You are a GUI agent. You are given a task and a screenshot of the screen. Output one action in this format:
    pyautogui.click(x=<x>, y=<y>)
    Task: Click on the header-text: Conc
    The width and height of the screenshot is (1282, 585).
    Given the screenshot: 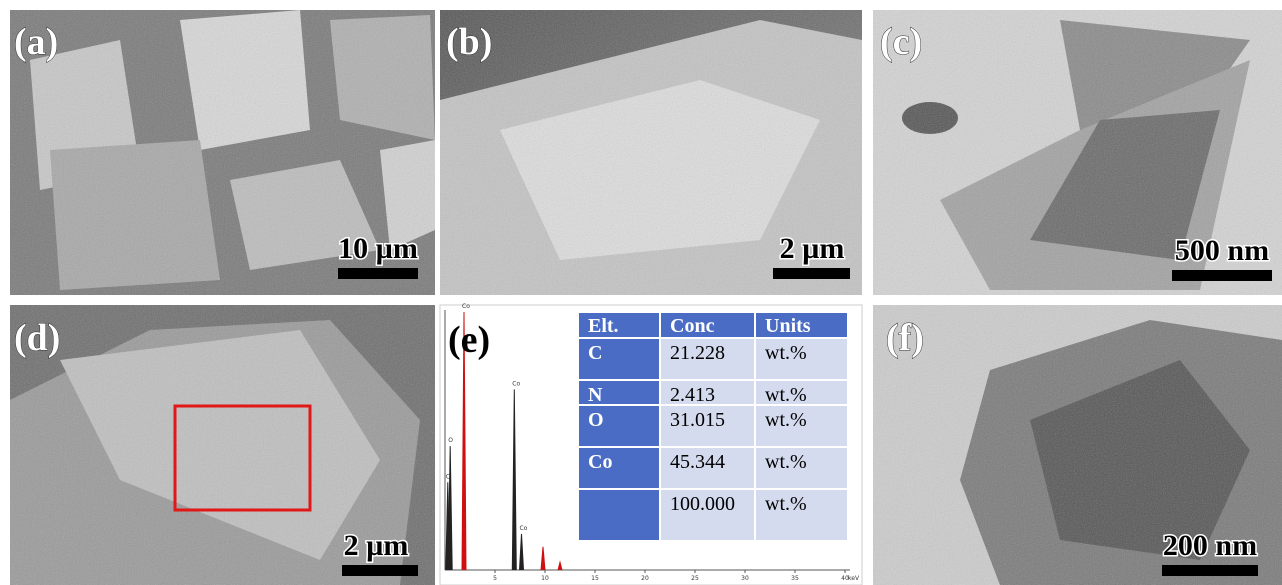 What is the action you would take?
    pyautogui.click(x=692, y=326)
    